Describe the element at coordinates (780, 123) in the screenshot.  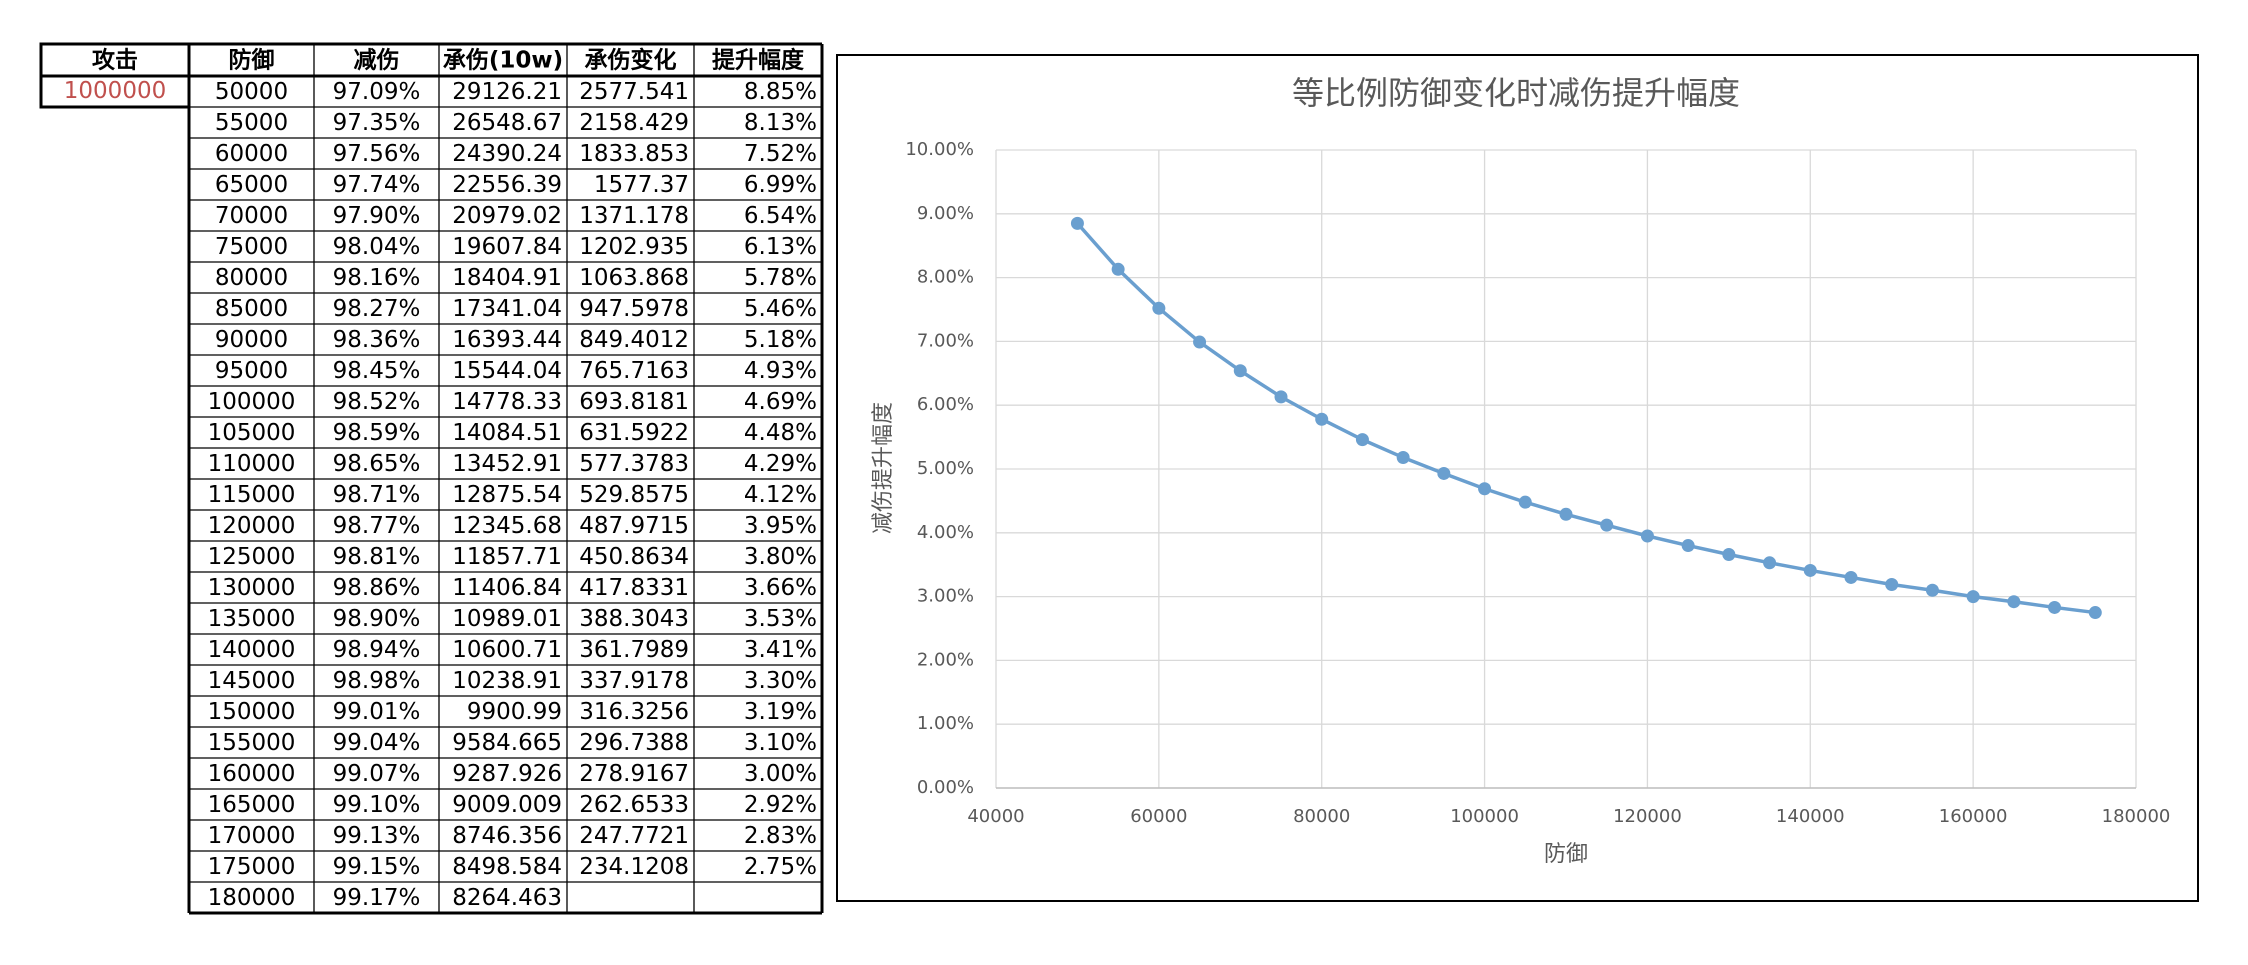
I see `table-cell: 8.13%` at that location.